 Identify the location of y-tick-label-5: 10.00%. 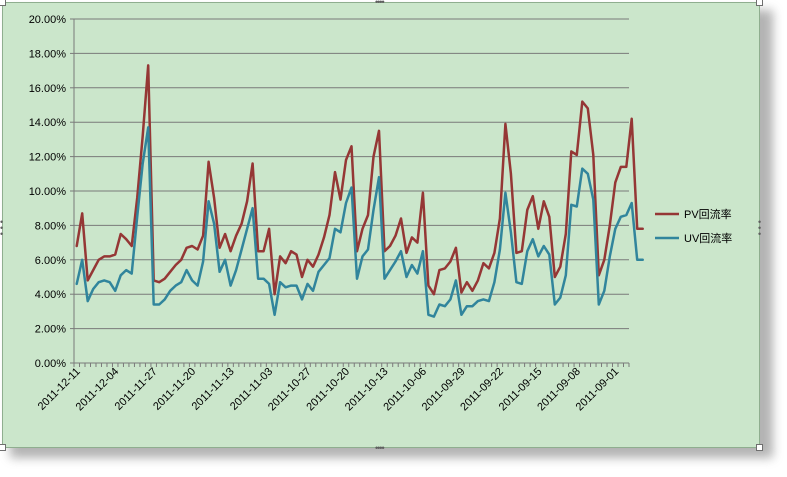
(48, 192).